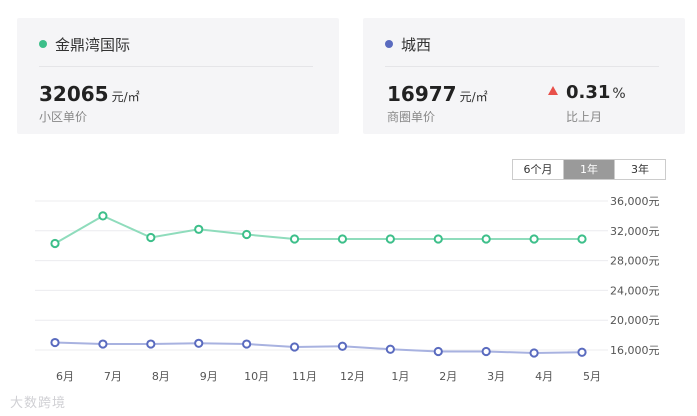  Describe the element at coordinates (635, 201) in the screenshot. I see `y-tick-label: 36,000元` at that location.